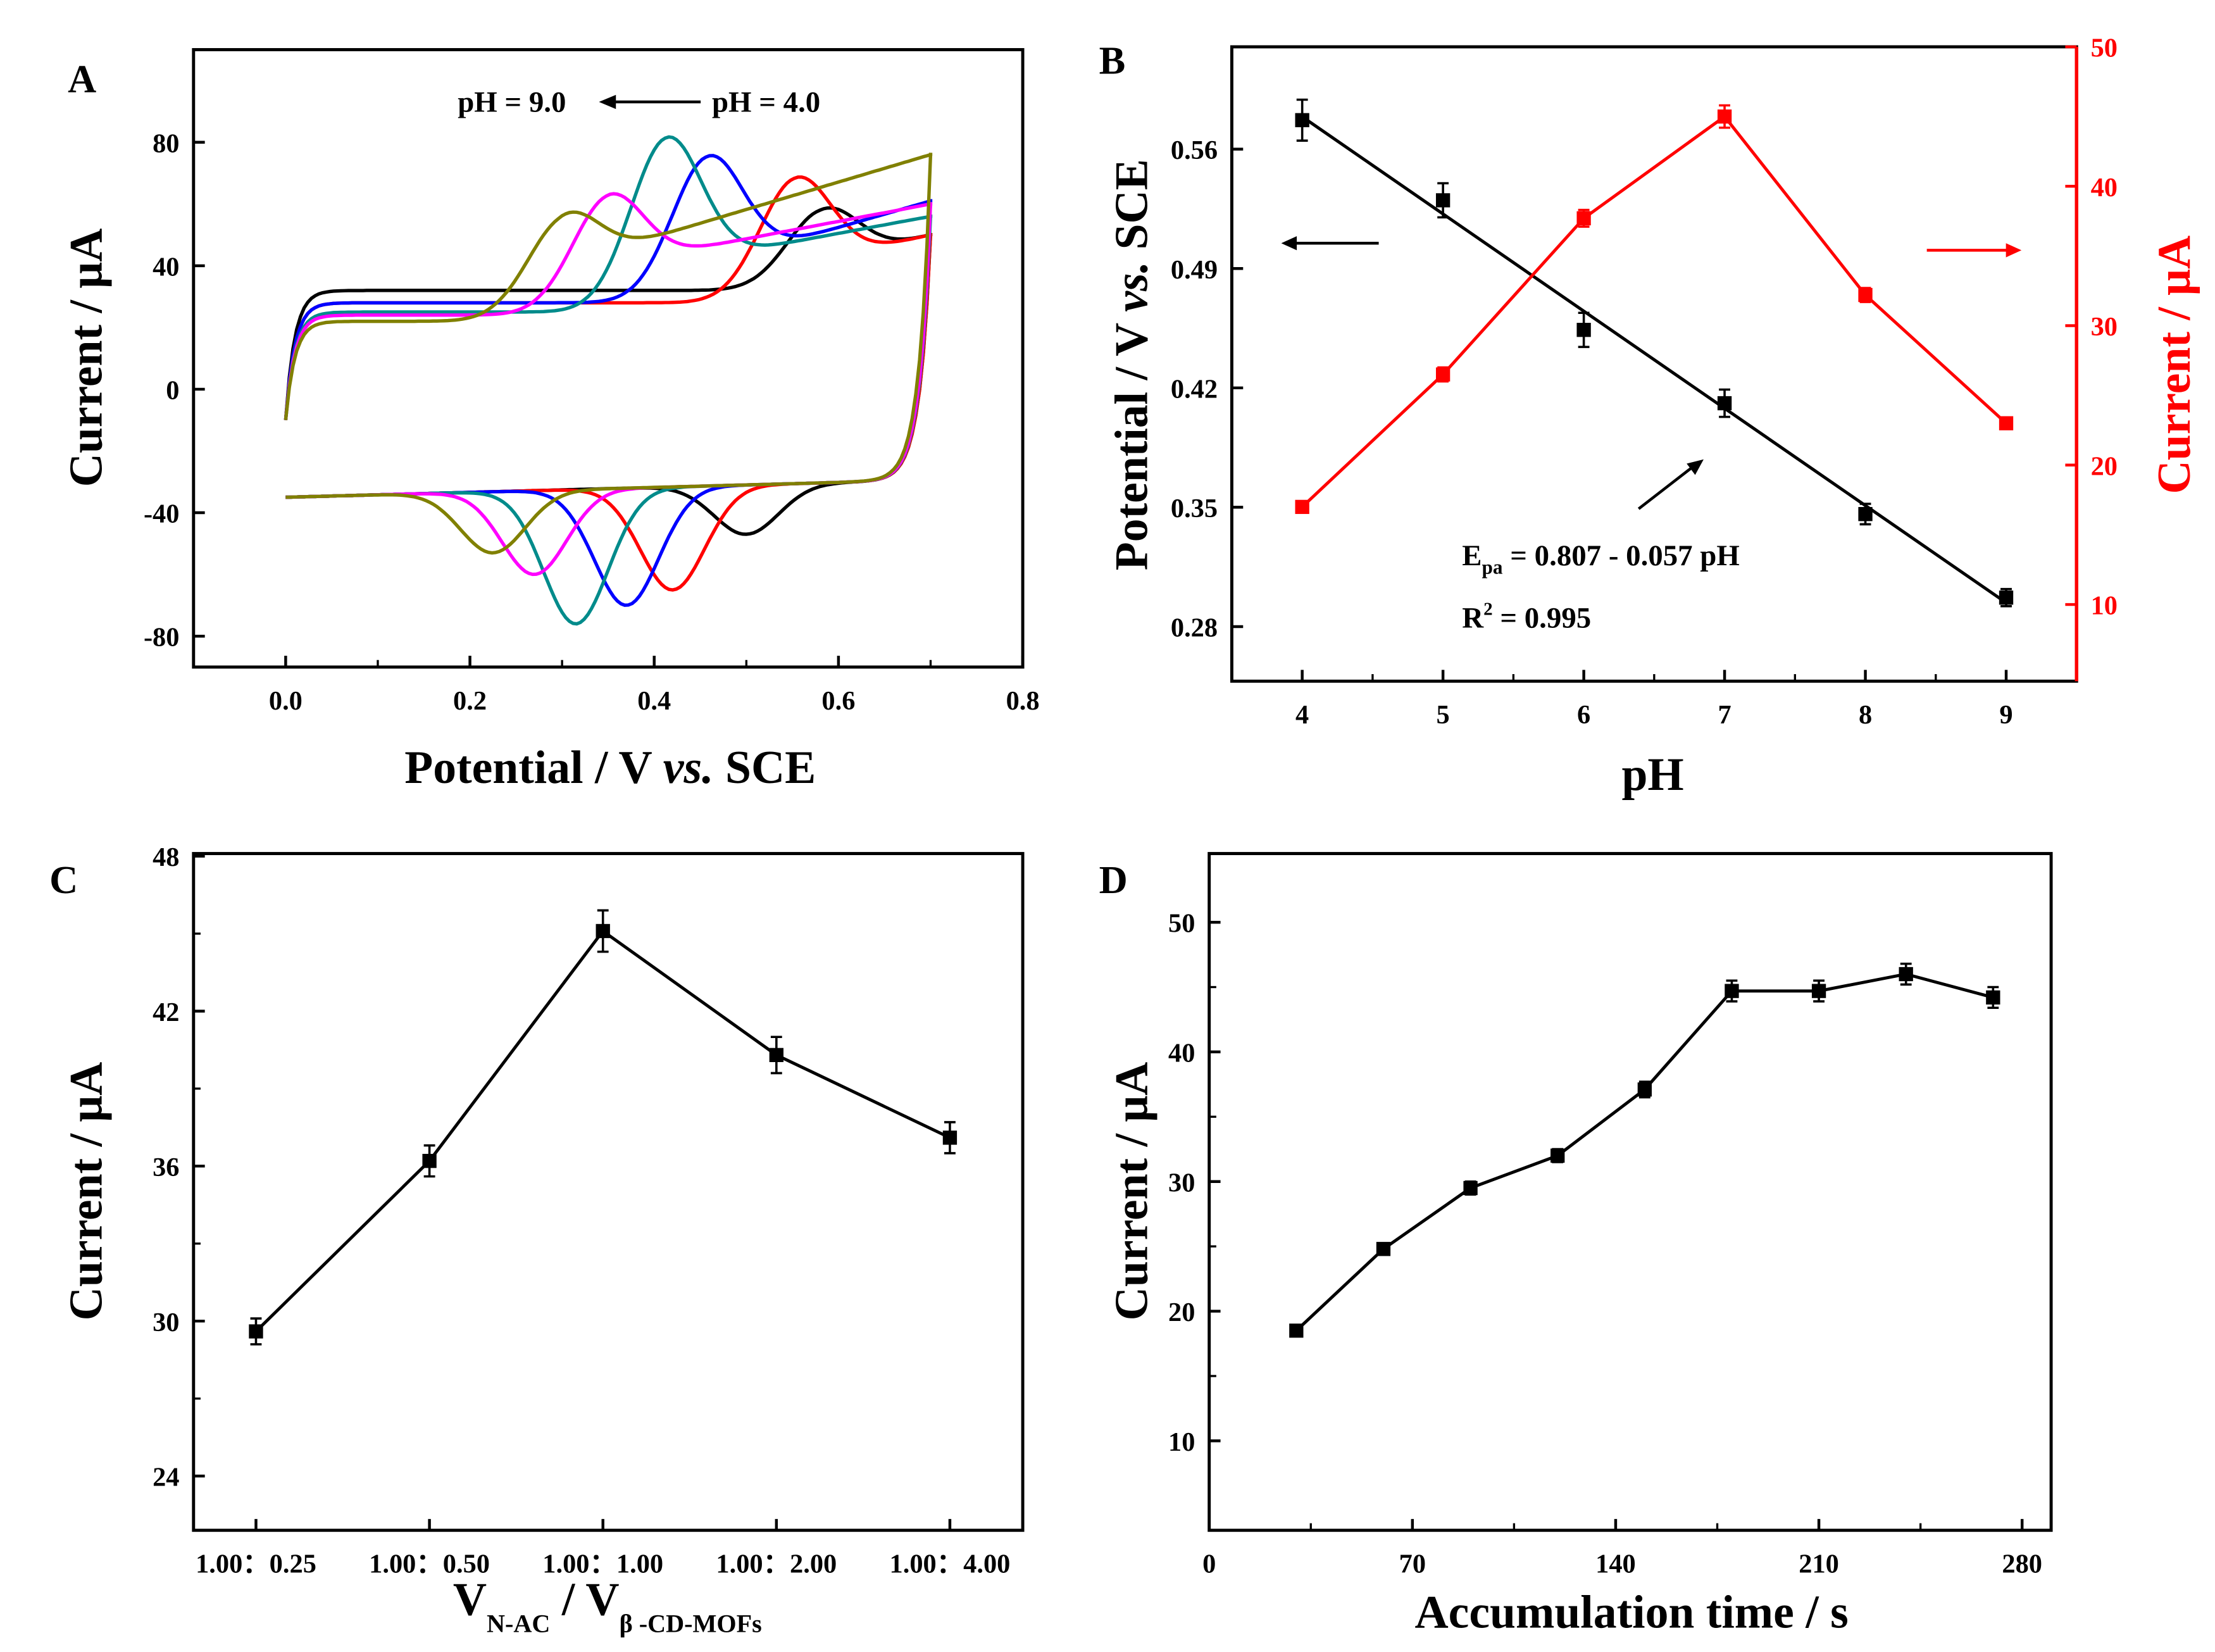  I want to click on b-right-y-axis-title: Current / μA, so click(2174, 364).